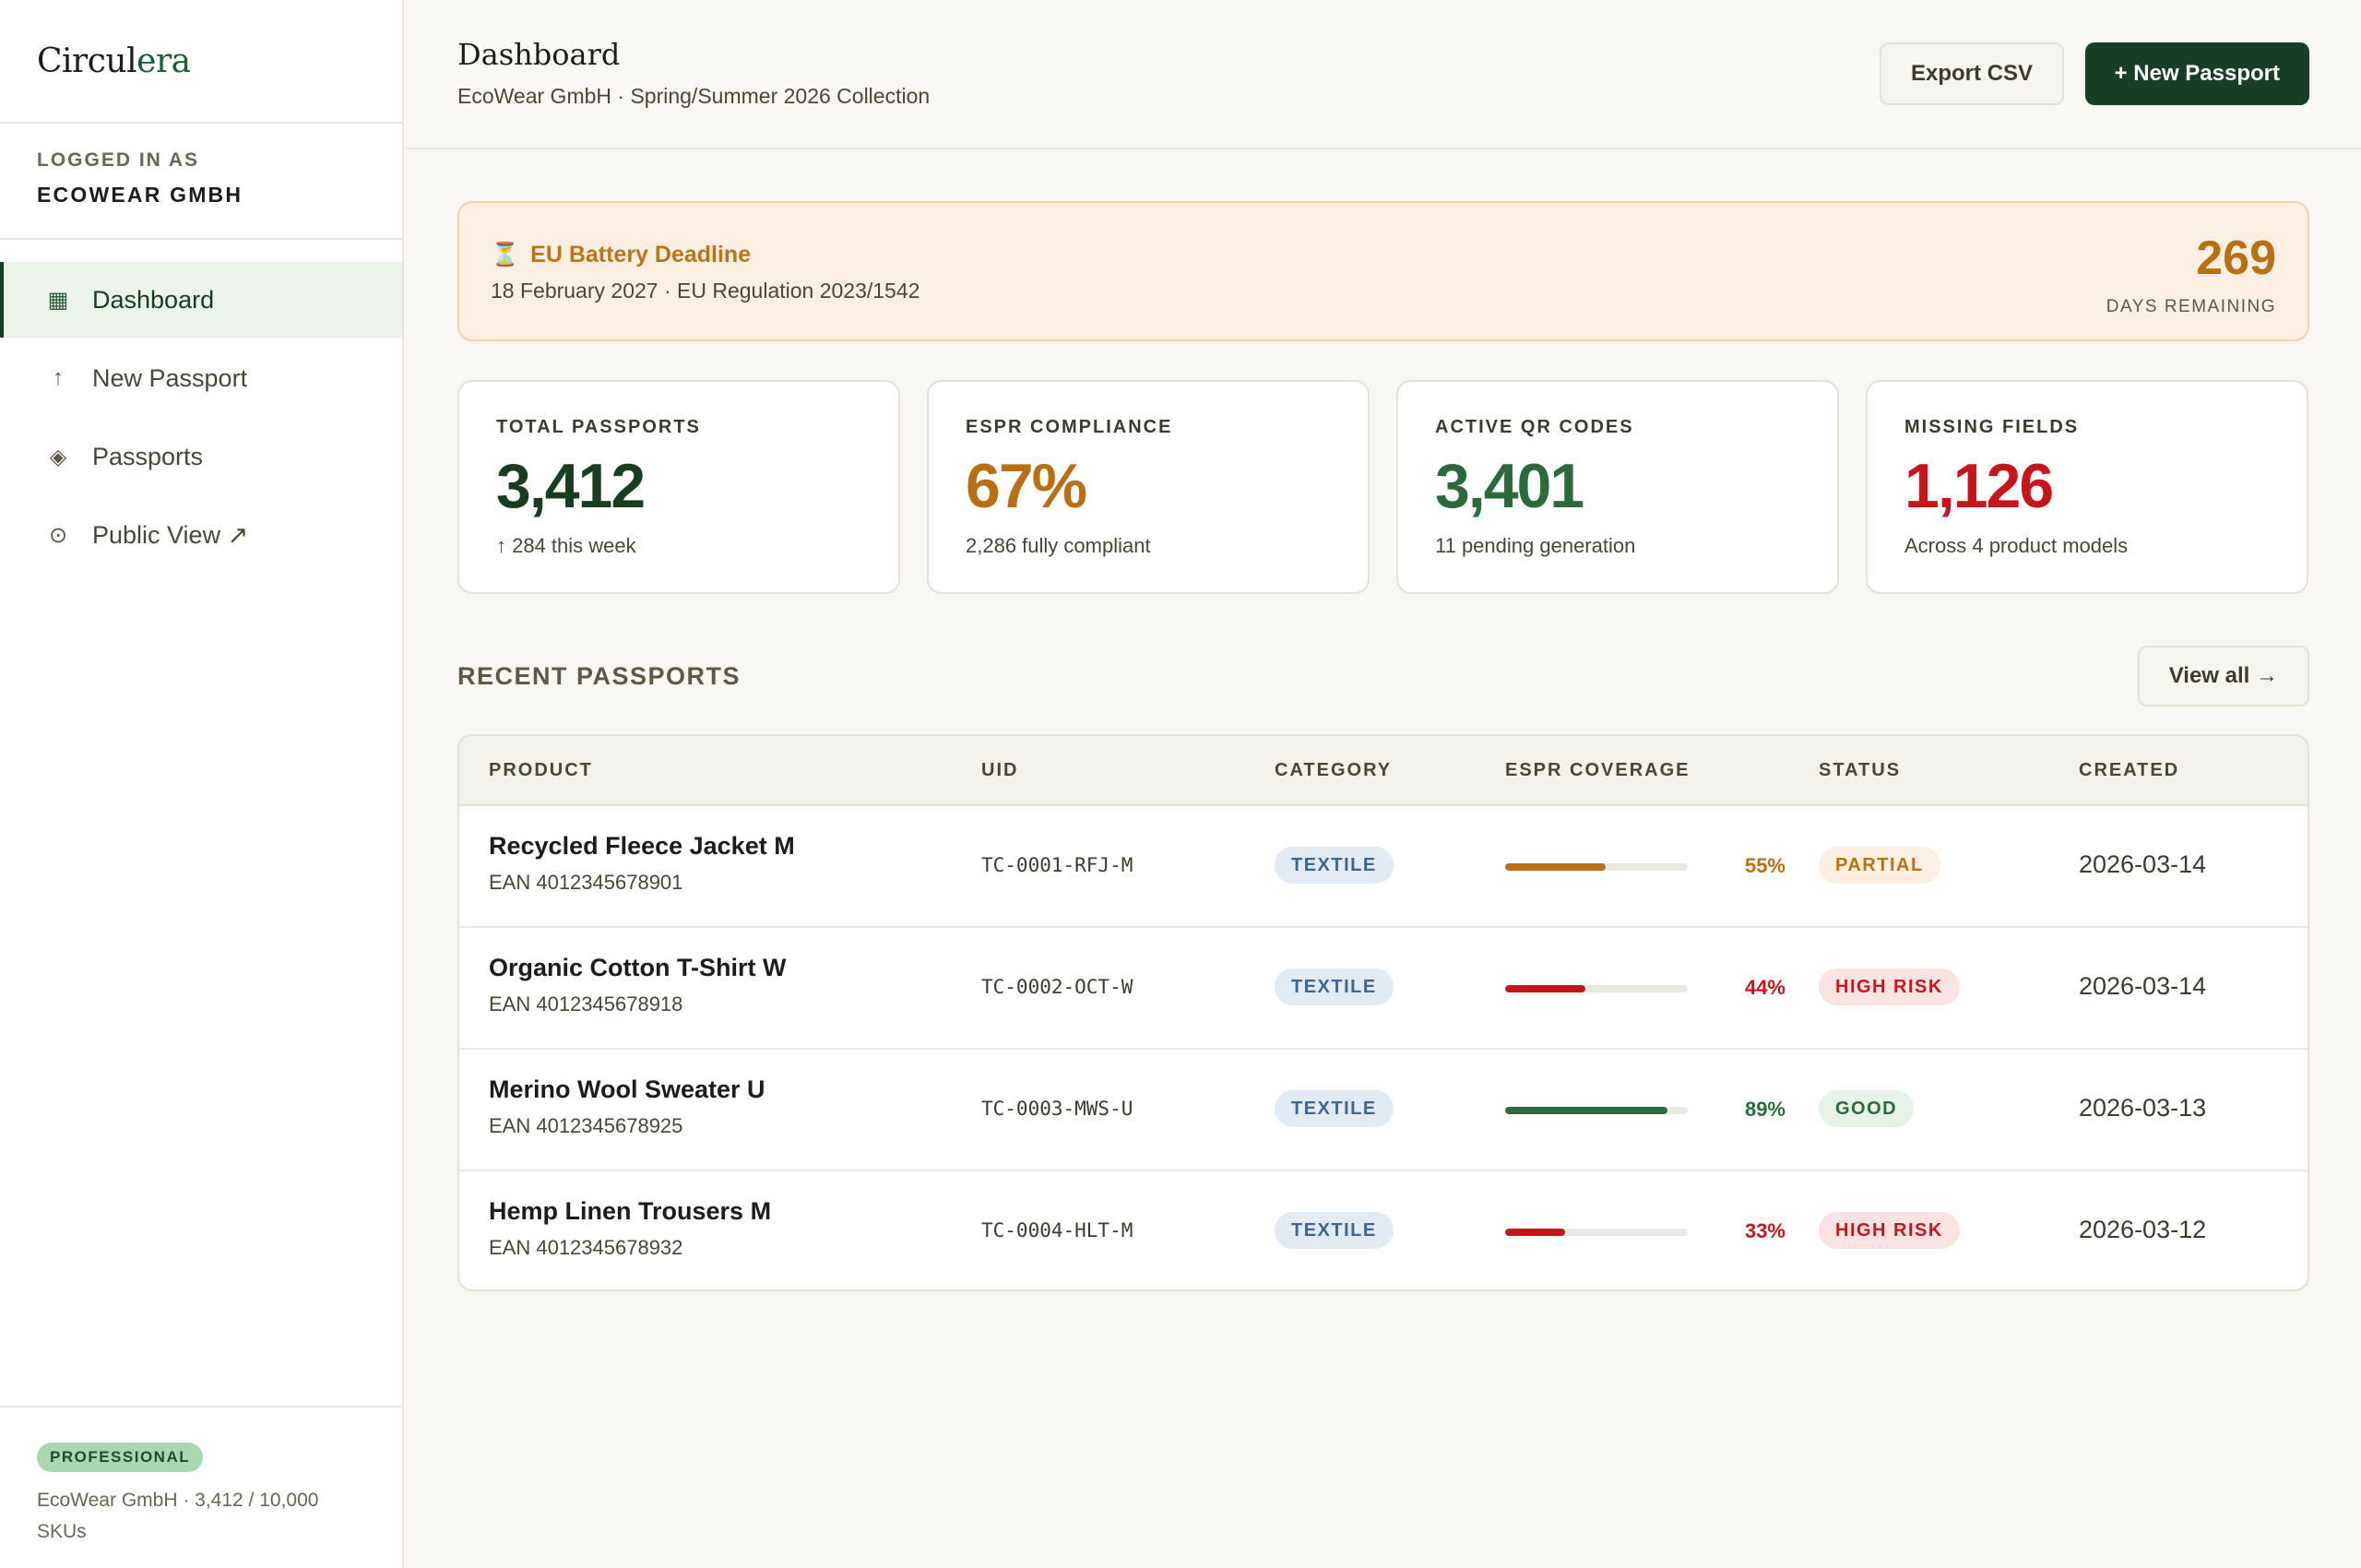 The height and width of the screenshot is (1568, 2361). I want to click on sidebar-item-dashboard: ▦ Dashboard, so click(201, 300).